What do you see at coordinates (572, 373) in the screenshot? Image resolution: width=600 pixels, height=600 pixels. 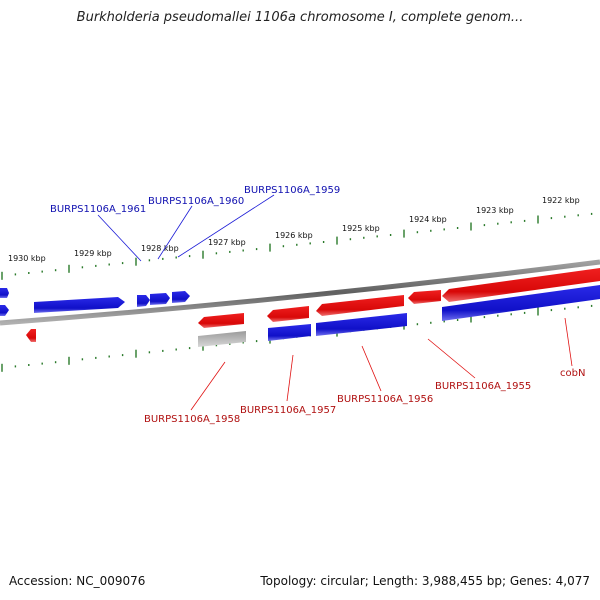 I see `gene-label-cobn: cobN` at bounding box center [572, 373].